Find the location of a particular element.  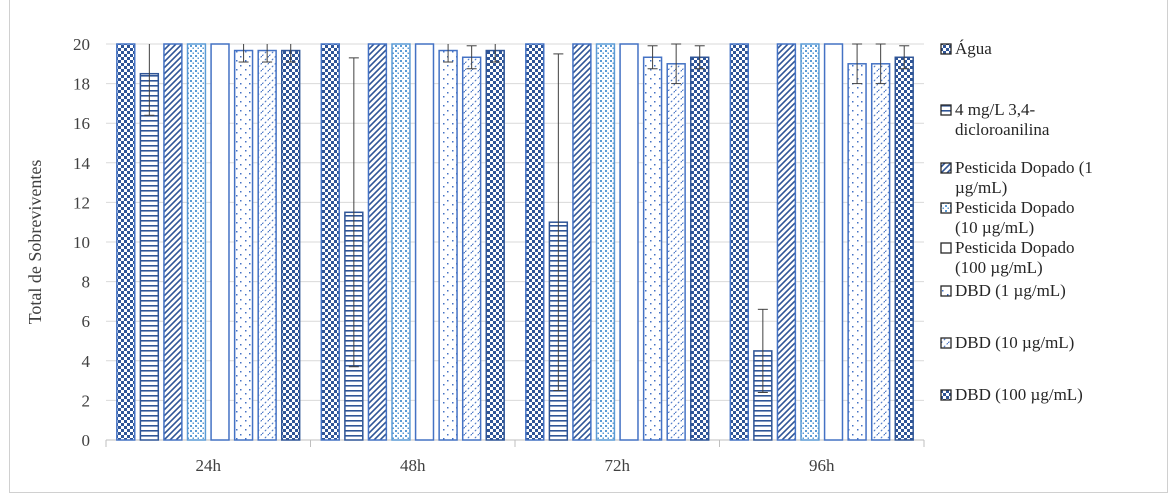

y-tick-label: 0 is located at coordinates (86, 440).